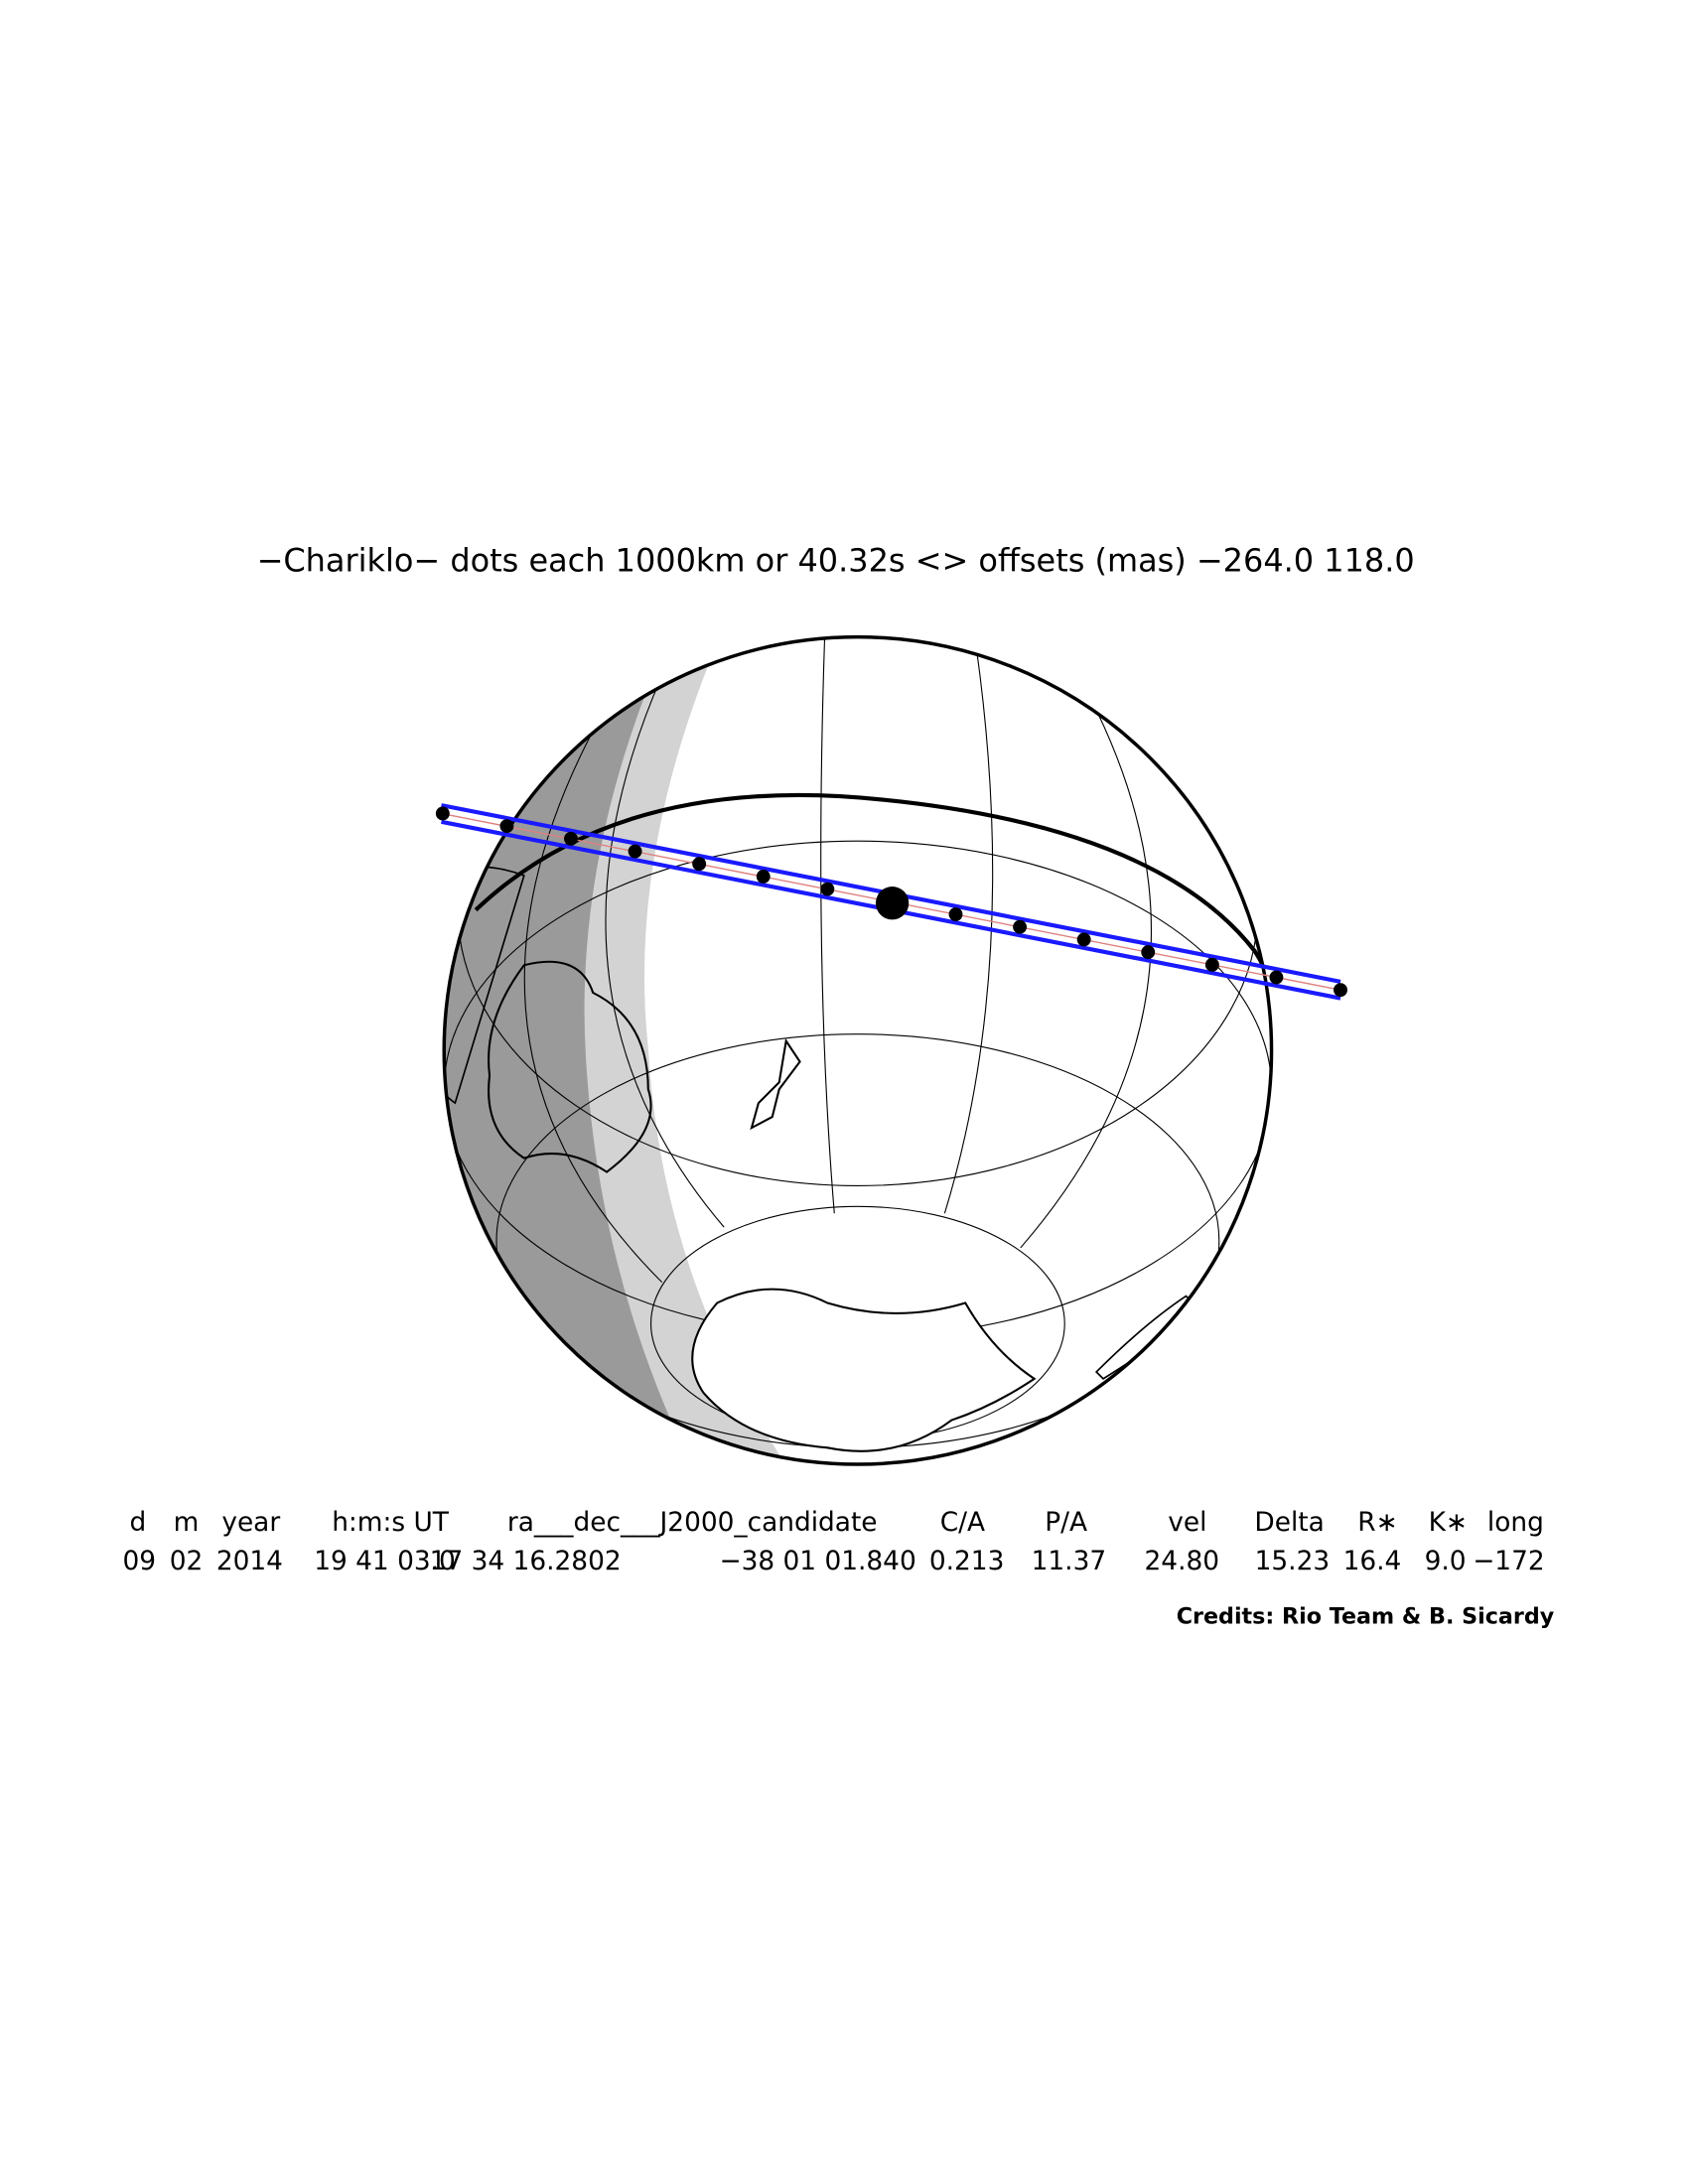  What do you see at coordinates (391, 1523) in the screenshot?
I see `column-header: h:m:s UT` at bounding box center [391, 1523].